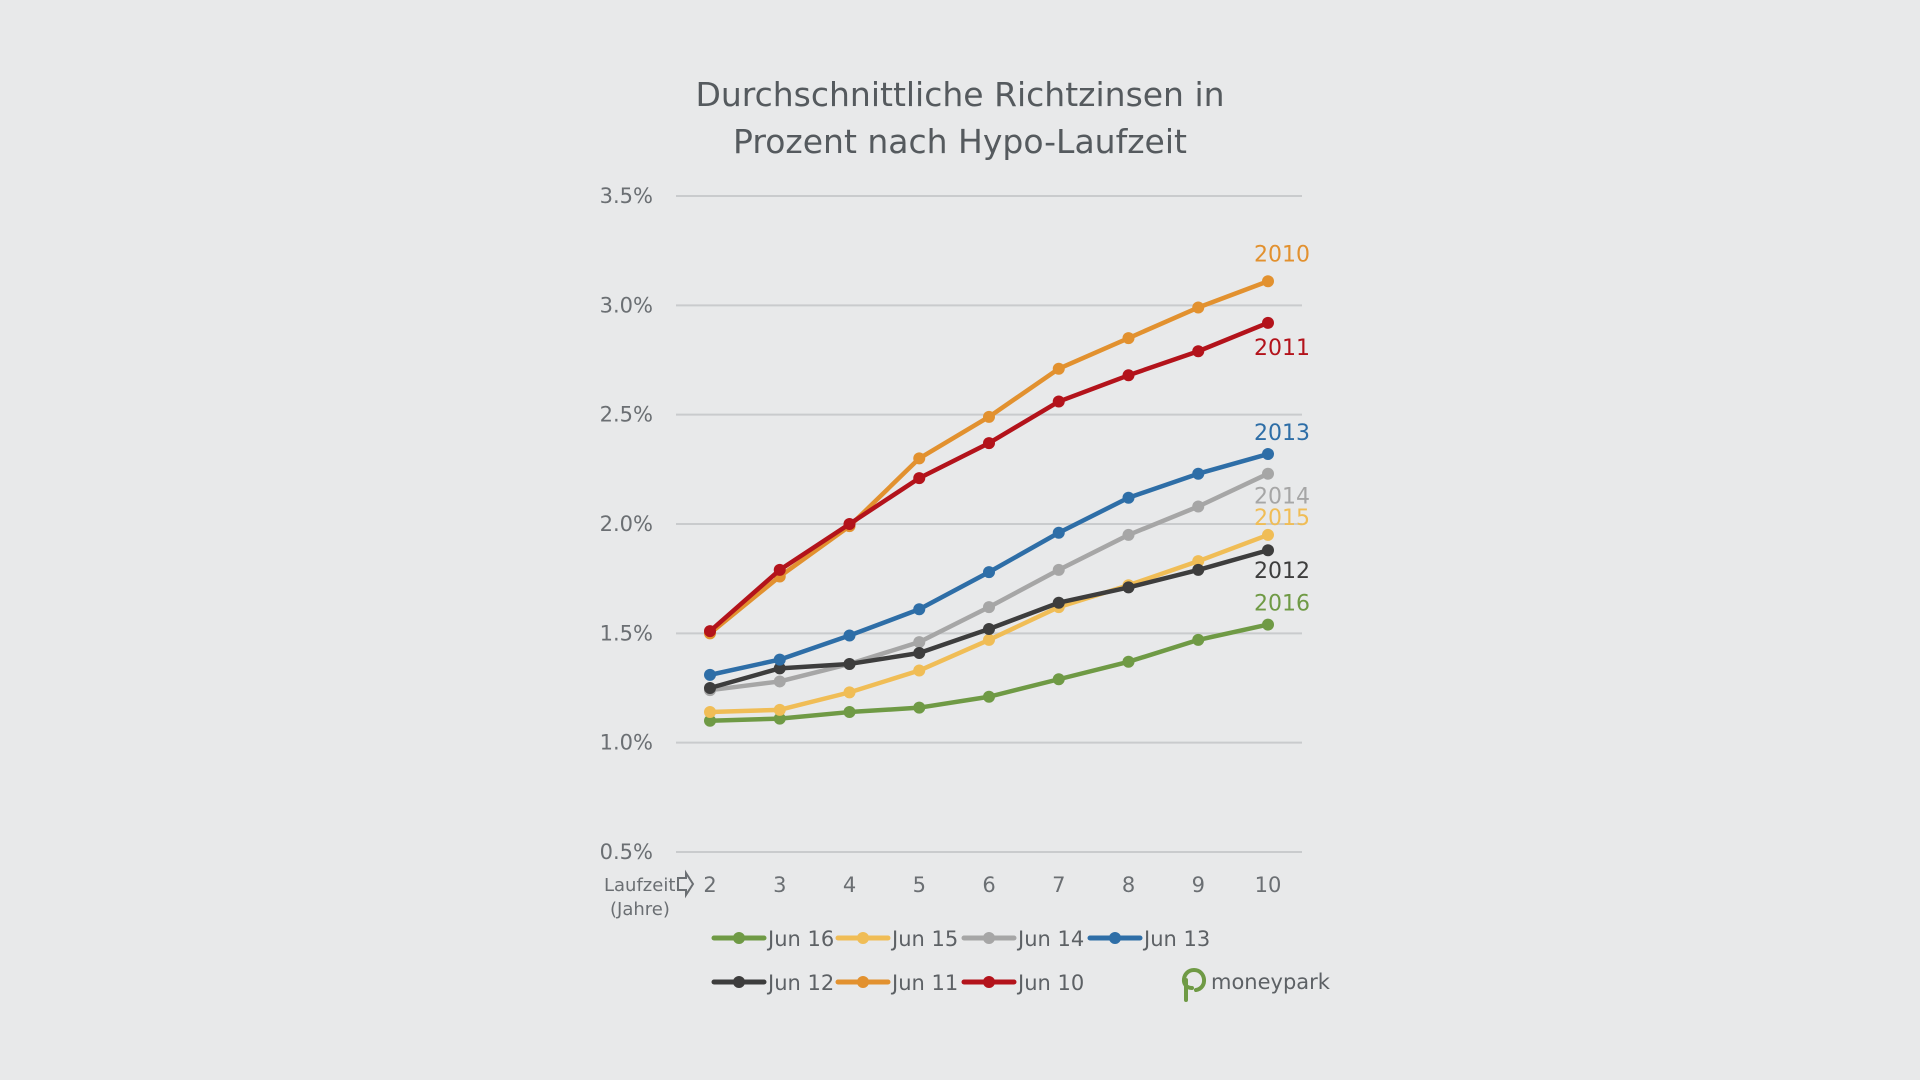  What do you see at coordinates (1050, 983) in the screenshot?
I see `legend-label: Jun 10` at bounding box center [1050, 983].